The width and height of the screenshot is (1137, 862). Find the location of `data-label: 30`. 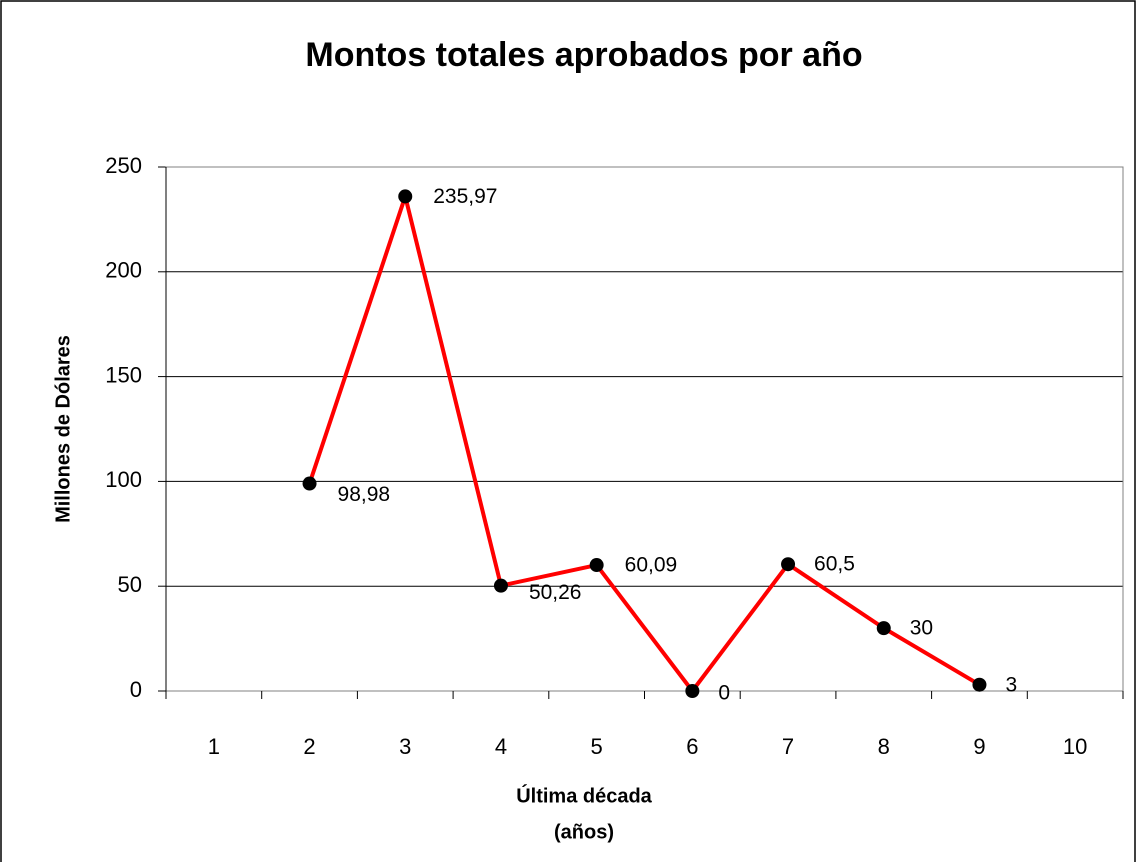

data-label: 30 is located at coordinates (921, 628).